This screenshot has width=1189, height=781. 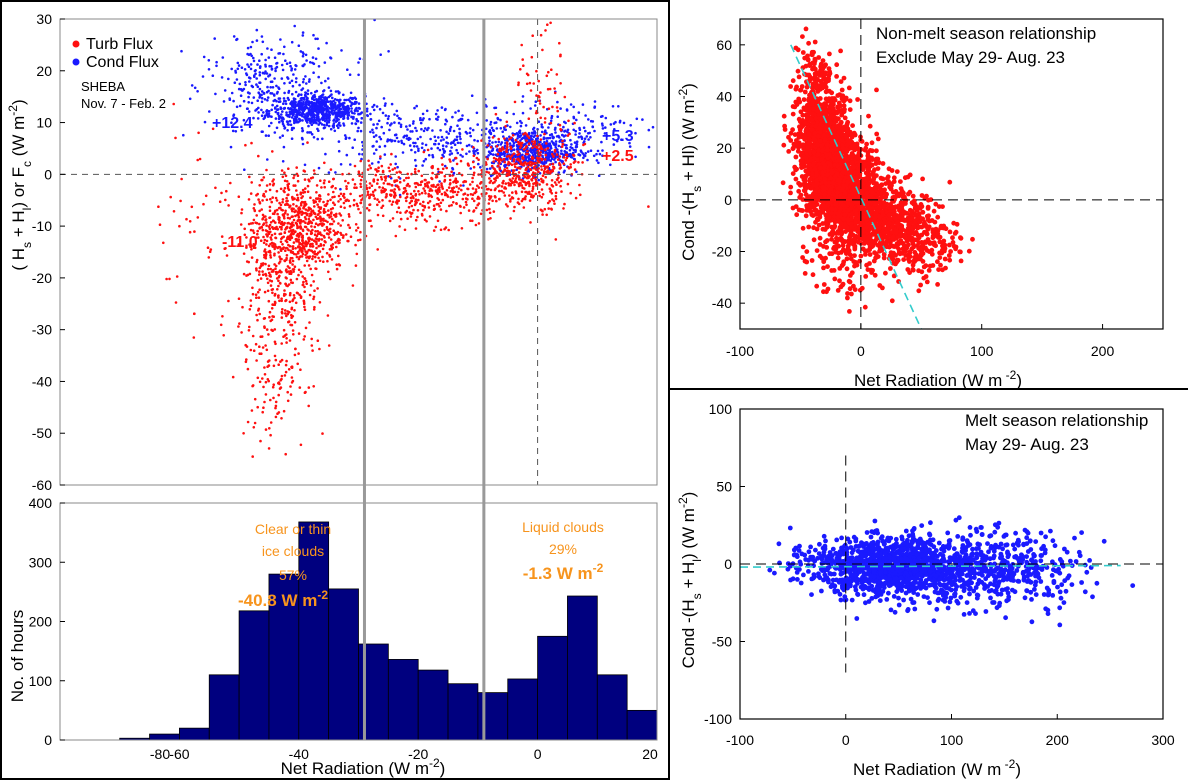 I want to click on campaign-label: SHEBA, so click(x=103, y=86).